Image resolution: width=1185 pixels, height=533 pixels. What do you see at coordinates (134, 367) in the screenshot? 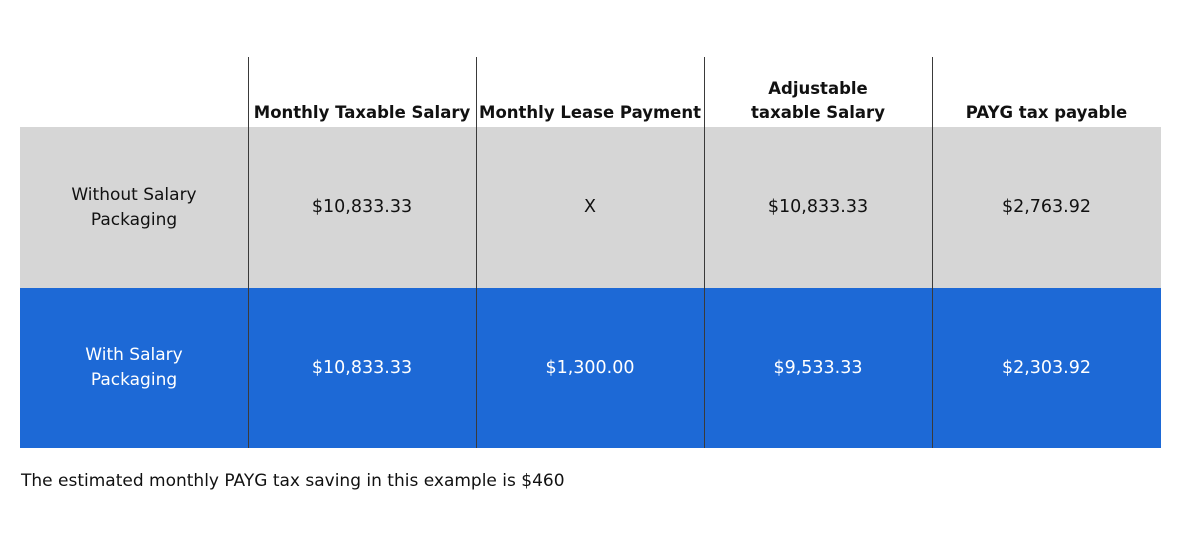
I see `row-label: With Salary Packaging` at bounding box center [134, 367].